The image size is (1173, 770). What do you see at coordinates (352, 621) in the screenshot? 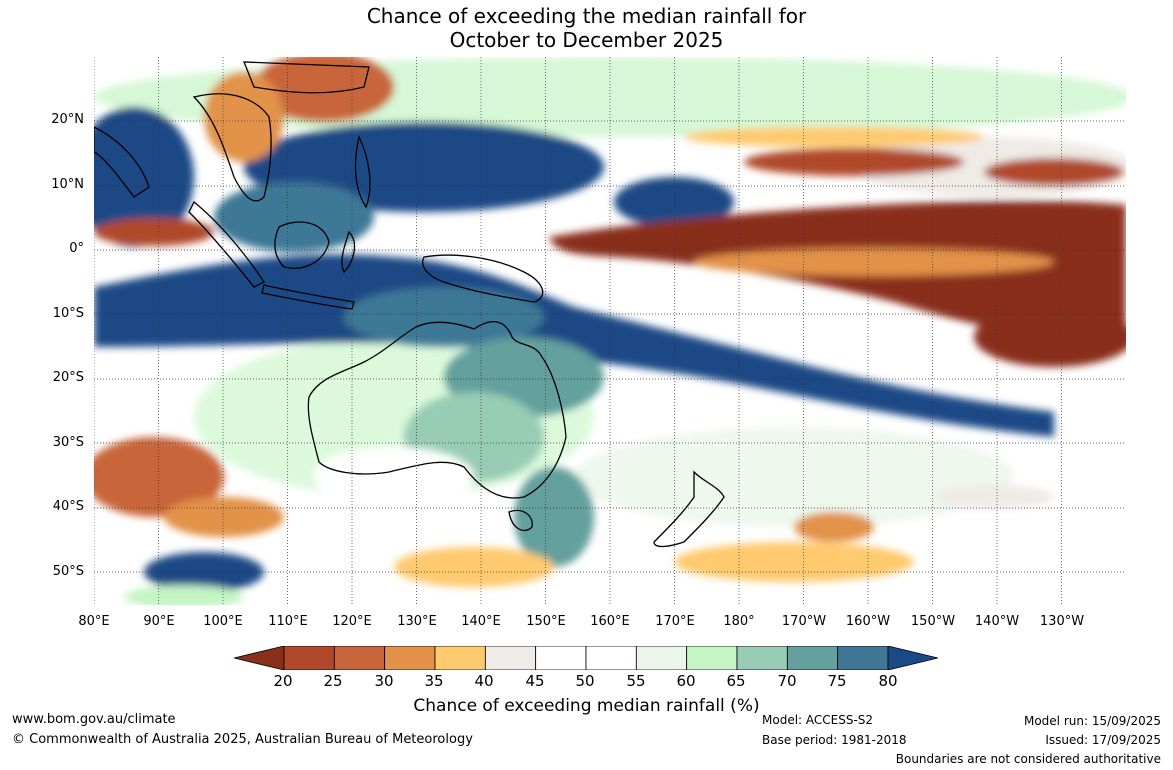
I see `lon-label-120e: 120°E` at bounding box center [352, 621].